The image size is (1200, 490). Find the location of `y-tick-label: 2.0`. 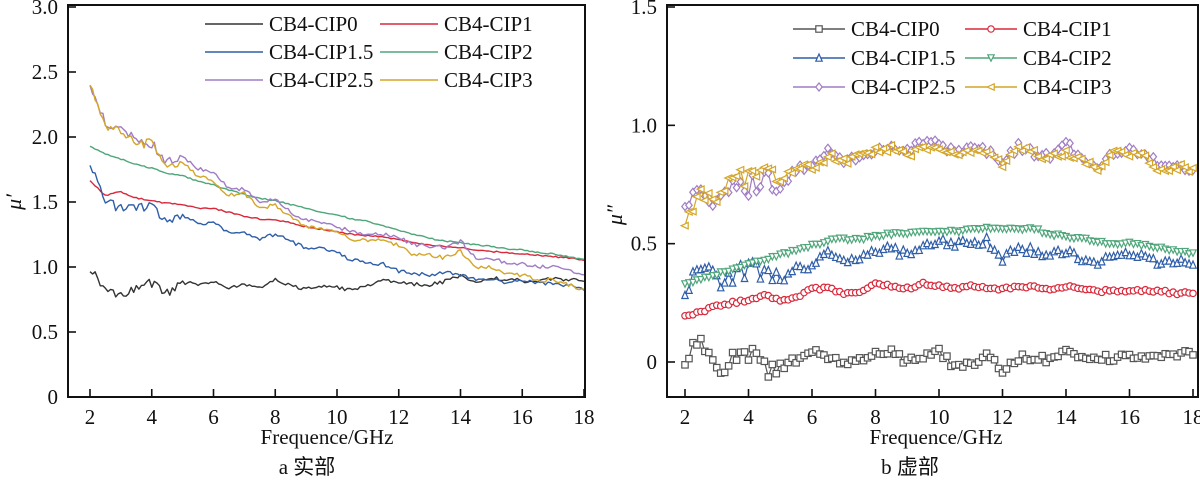

y-tick-label: 2.0 is located at coordinates (45, 137).